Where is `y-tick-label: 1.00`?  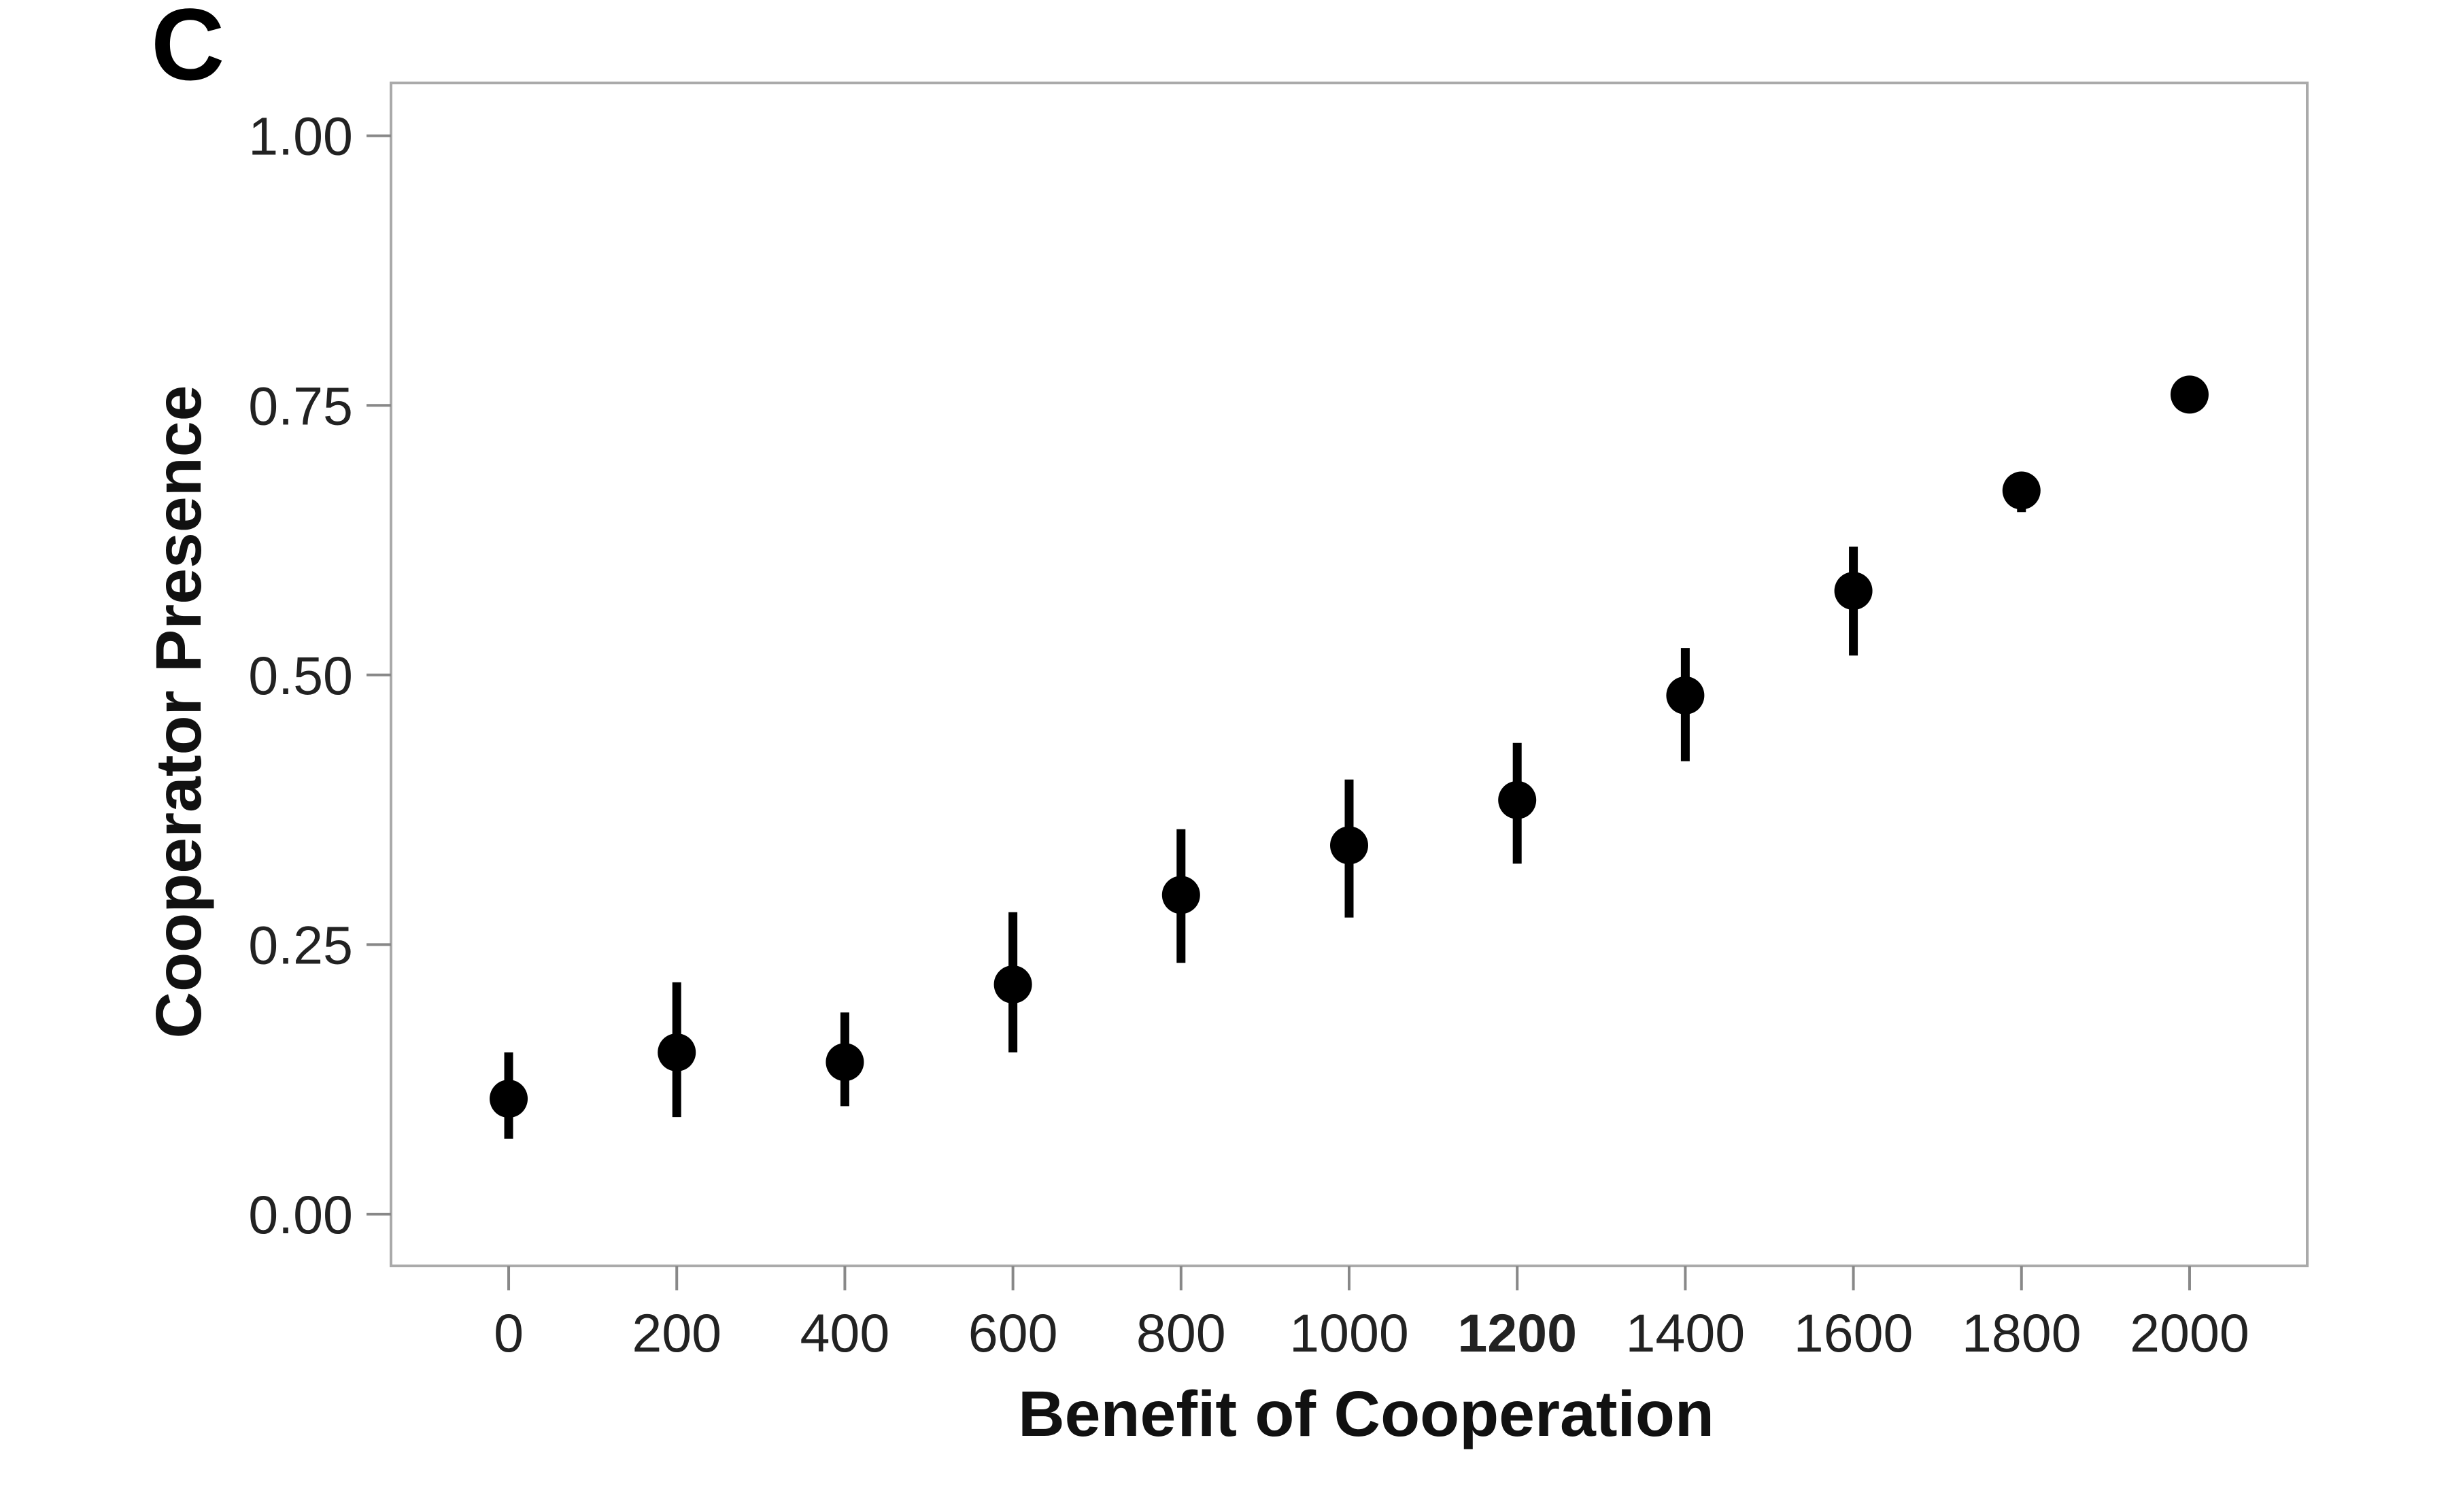 y-tick-label: 1.00 is located at coordinates (301, 136).